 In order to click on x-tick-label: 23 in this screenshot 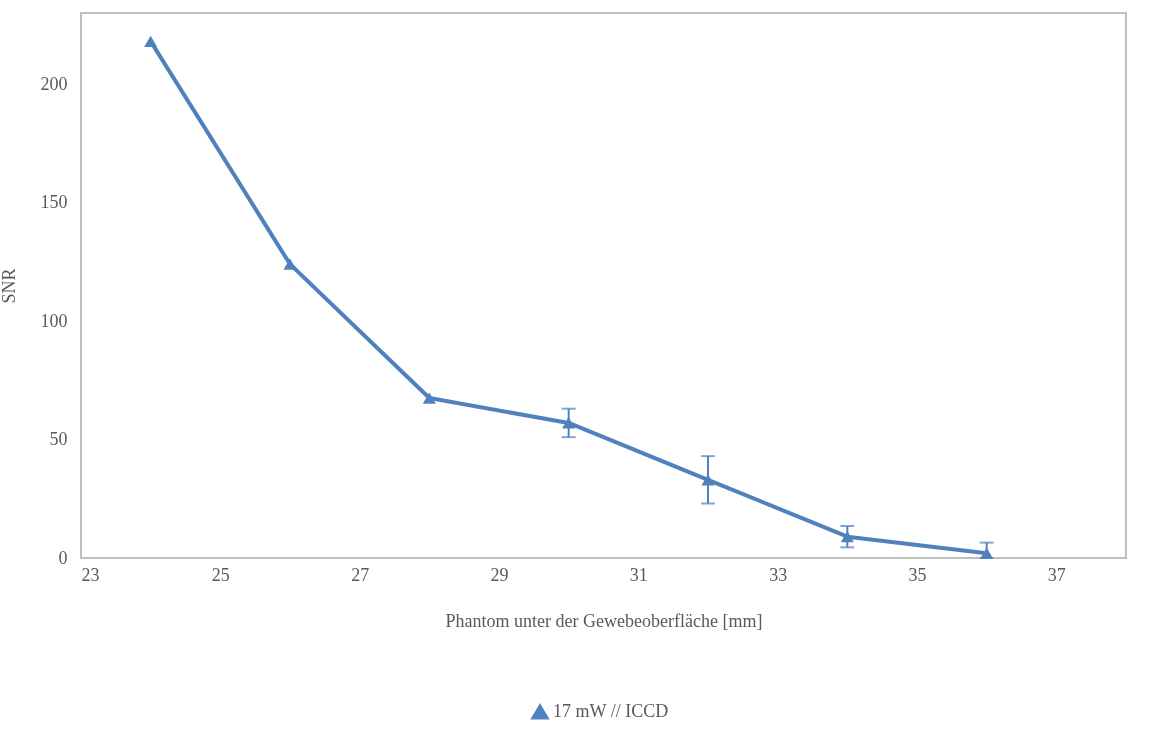, I will do `click(90, 574)`.